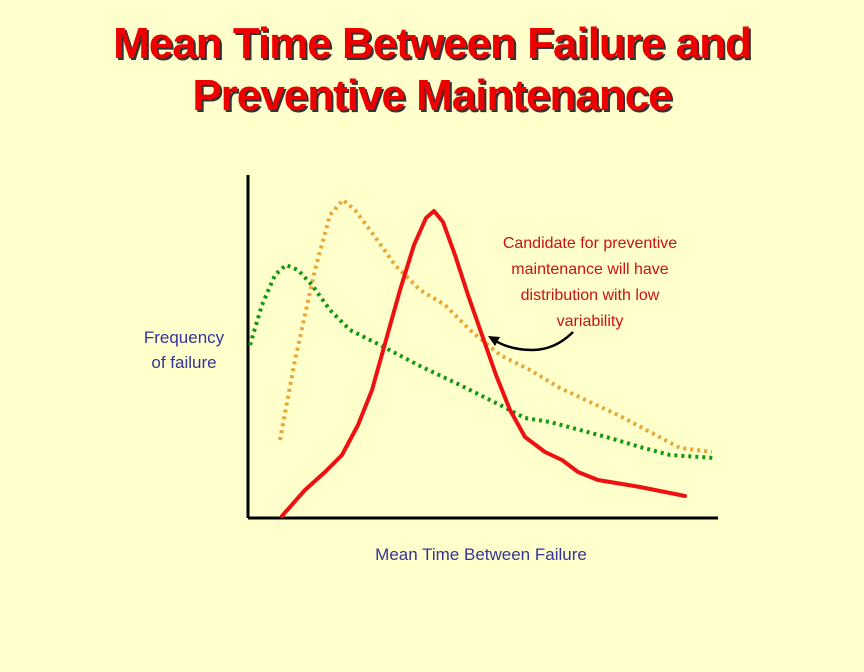 The width and height of the screenshot is (864, 672). I want to click on arrow-head, so click(494, 341).